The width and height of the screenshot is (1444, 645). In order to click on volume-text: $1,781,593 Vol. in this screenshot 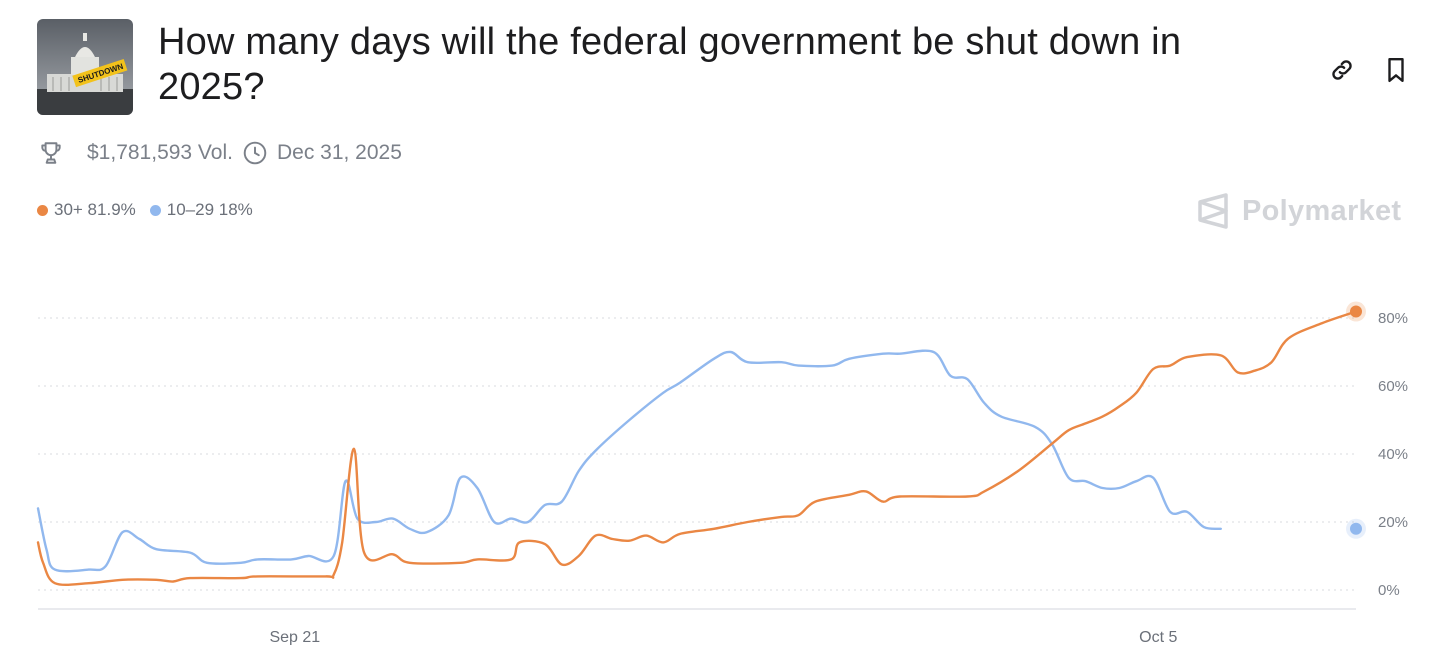, I will do `click(160, 152)`.